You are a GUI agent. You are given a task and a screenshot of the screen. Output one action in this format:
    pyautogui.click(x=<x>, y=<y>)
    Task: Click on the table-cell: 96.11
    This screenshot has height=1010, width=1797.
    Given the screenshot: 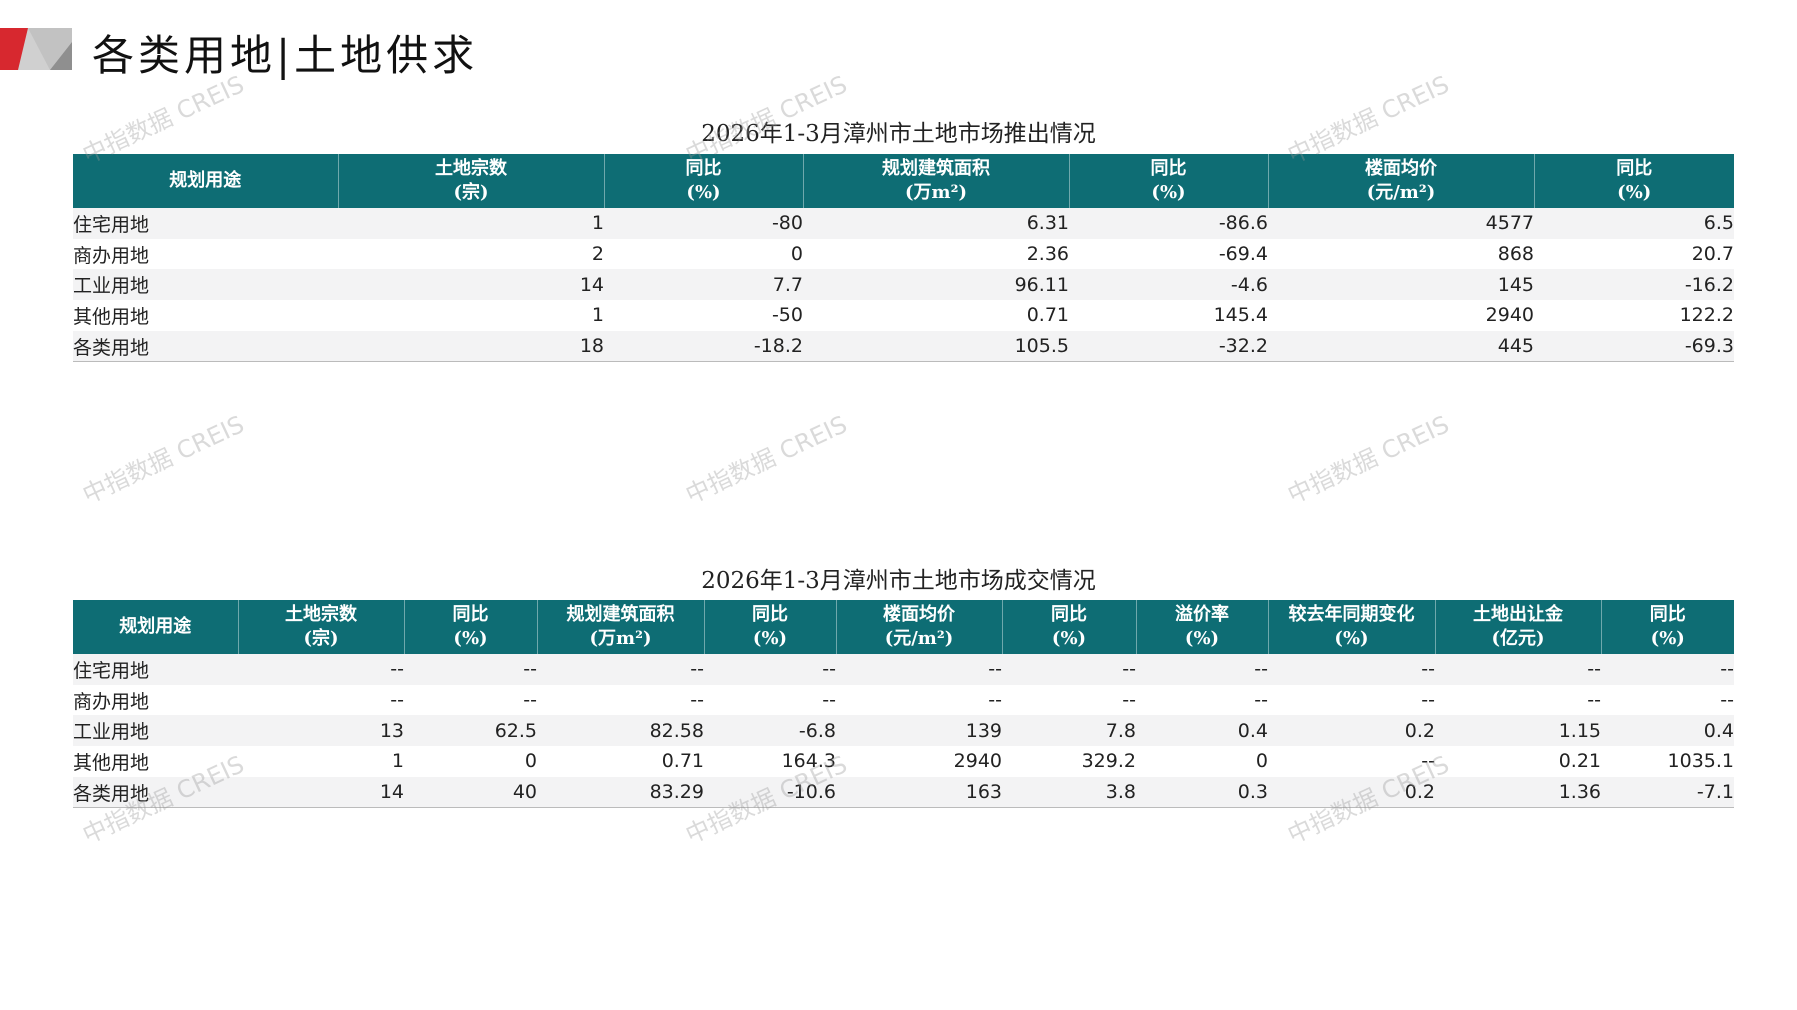 What is the action you would take?
    pyautogui.click(x=936, y=285)
    